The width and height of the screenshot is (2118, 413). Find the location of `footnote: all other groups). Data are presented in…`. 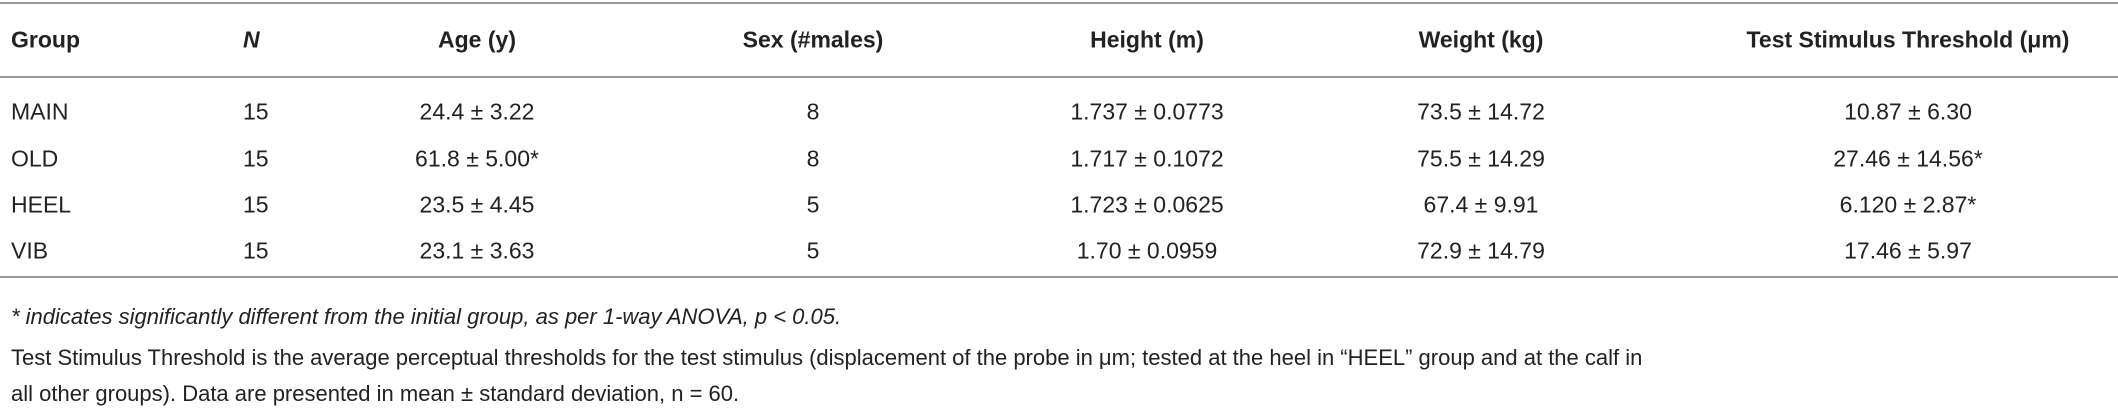

footnote: all other groups). Data are presented in… is located at coordinates (375, 393).